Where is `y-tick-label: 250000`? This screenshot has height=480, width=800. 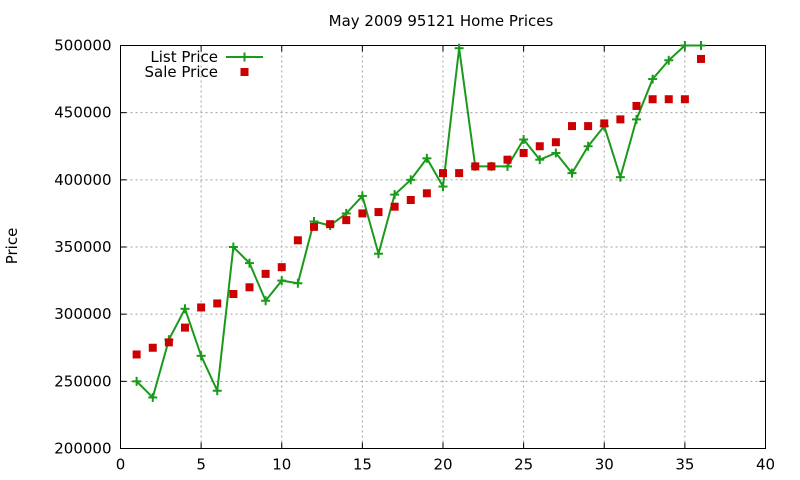
y-tick-label: 250000 is located at coordinates (82, 381).